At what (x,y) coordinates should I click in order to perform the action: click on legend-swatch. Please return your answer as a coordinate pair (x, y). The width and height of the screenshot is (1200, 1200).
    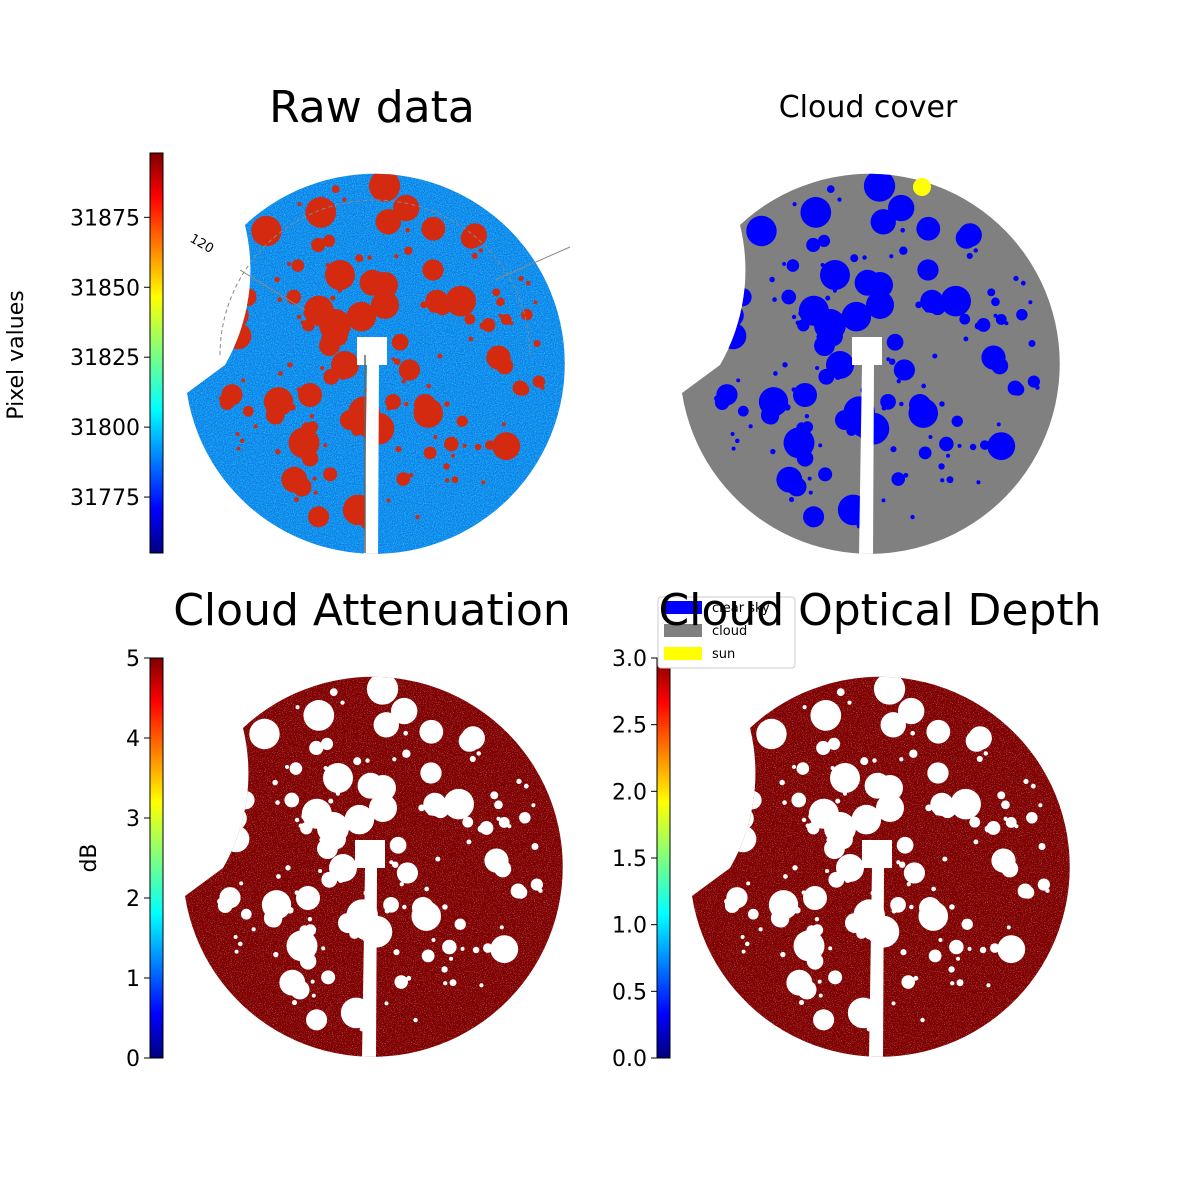
    Looking at the image, I should click on (683, 653).